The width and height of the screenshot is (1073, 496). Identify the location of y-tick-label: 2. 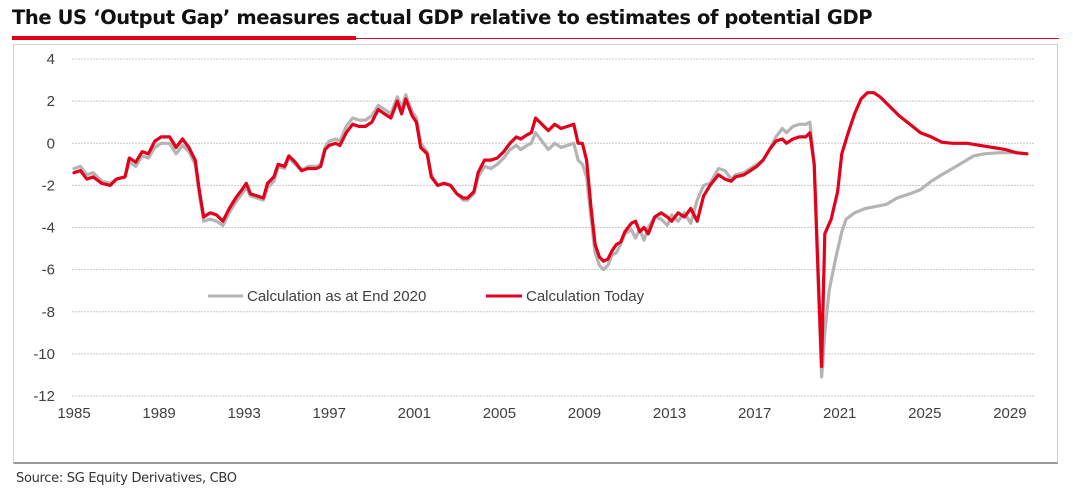
(51, 101).